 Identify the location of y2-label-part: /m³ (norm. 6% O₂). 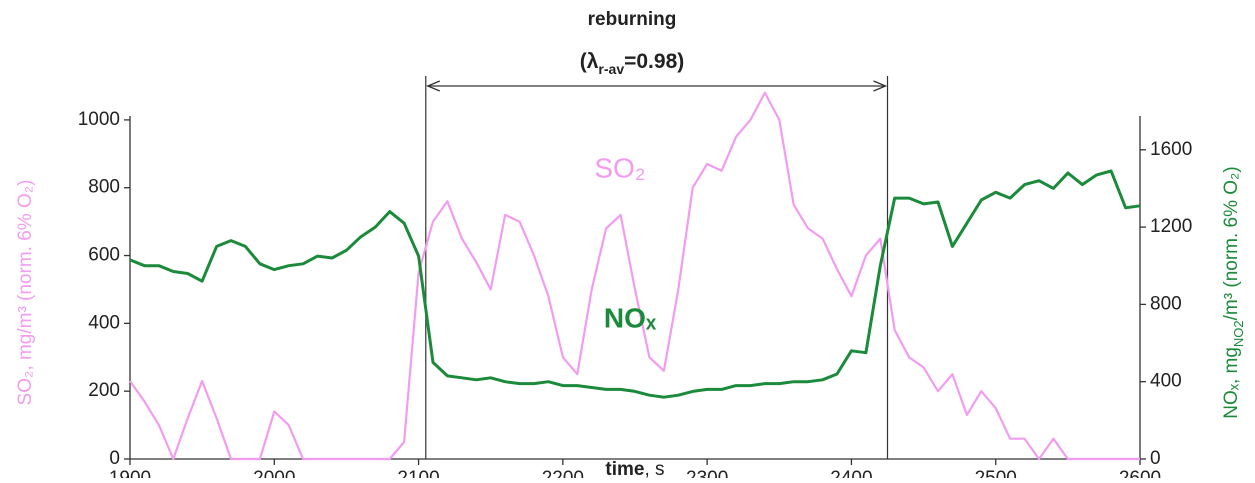
(1231, 243).